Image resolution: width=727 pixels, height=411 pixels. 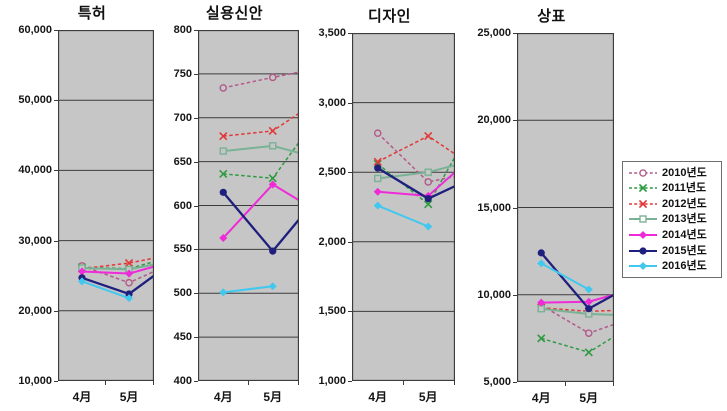 I want to click on y-axis-tick-label: 500, so click(x=182, y=293).